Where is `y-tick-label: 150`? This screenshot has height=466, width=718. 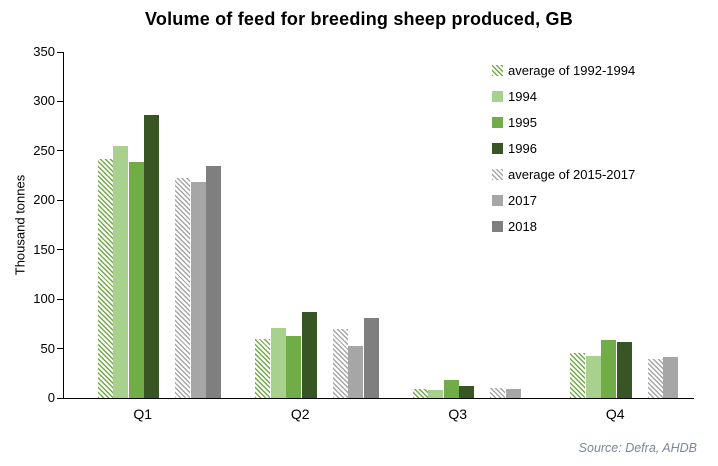
y-tick-label: 150 is located at coordinates (44, 249).